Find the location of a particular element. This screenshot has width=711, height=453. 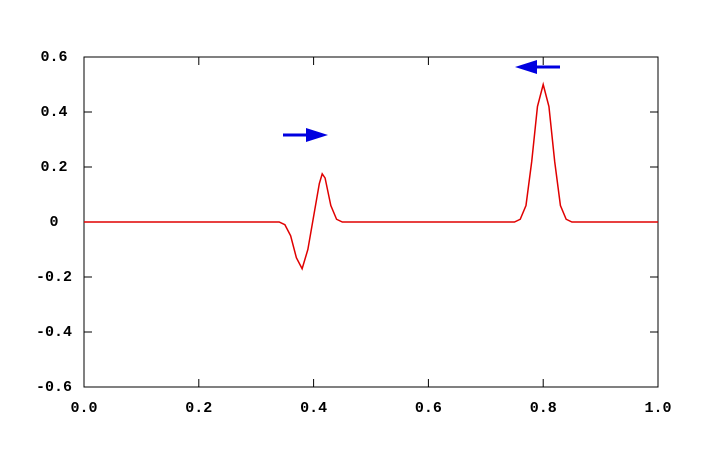

arrow-left is located at coordinates (537, 67).